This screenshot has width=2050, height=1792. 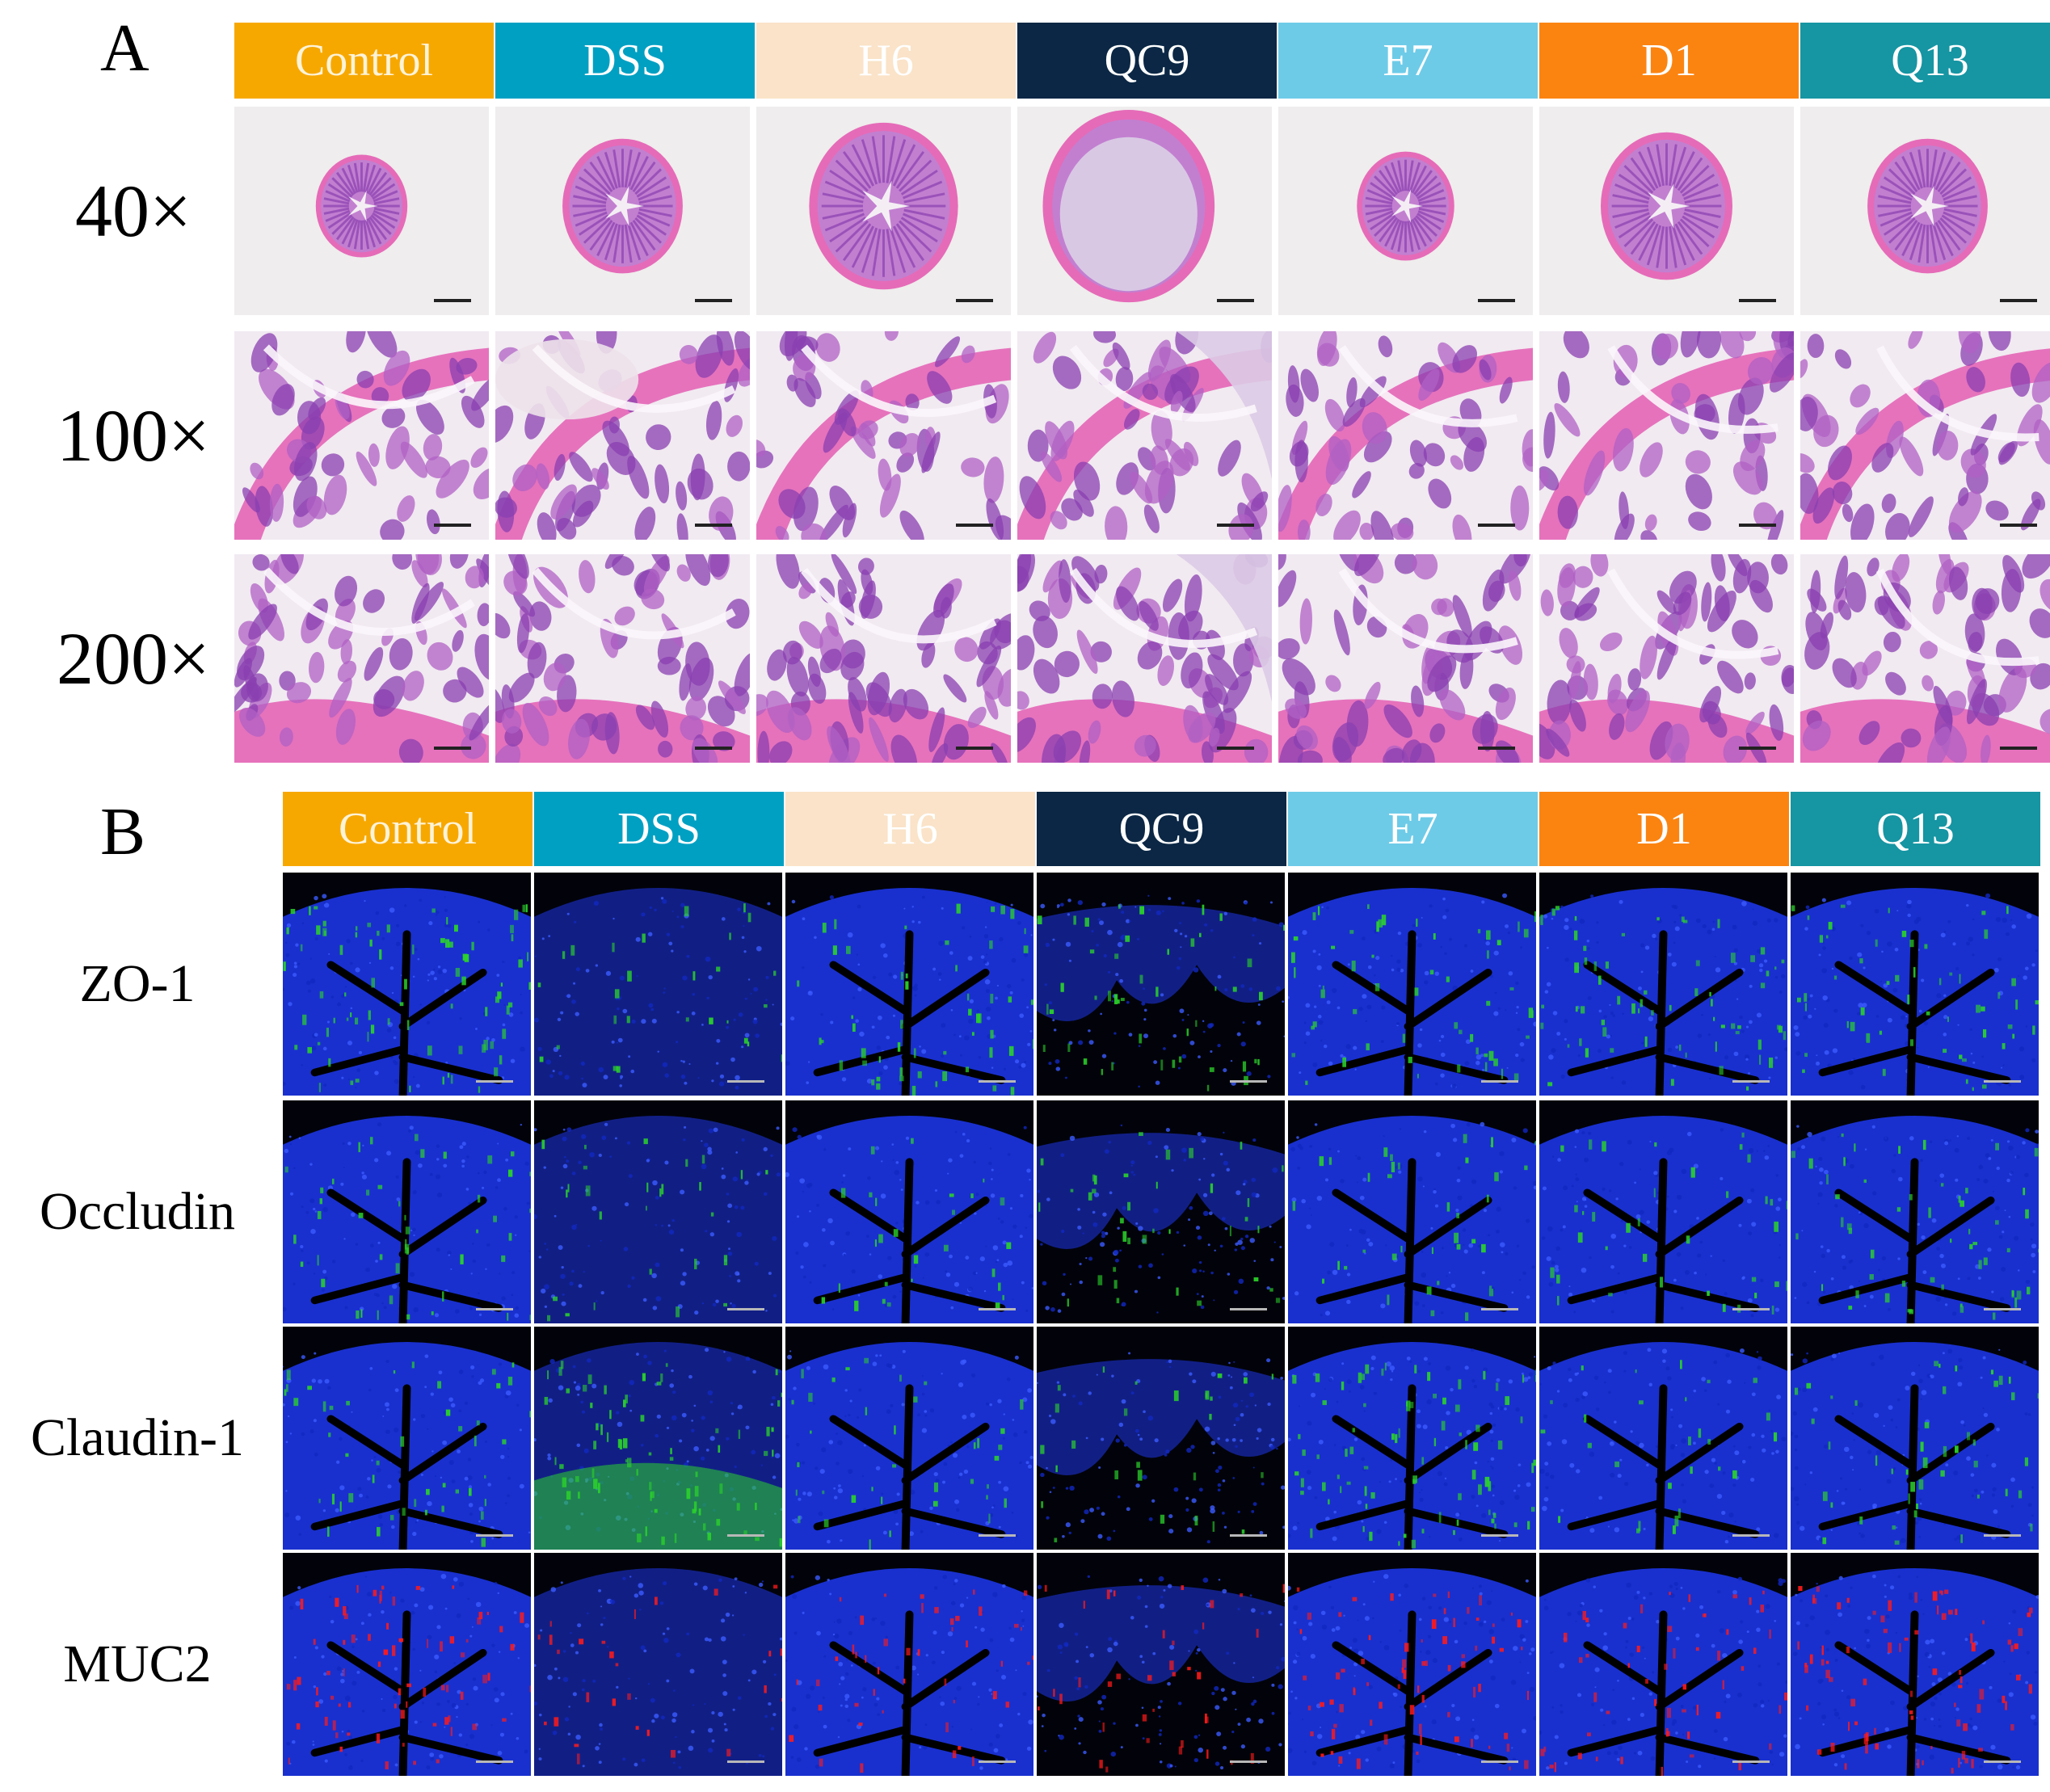 I want to click on he-micrograph-r1-c5, so click(x=1666, y=435).